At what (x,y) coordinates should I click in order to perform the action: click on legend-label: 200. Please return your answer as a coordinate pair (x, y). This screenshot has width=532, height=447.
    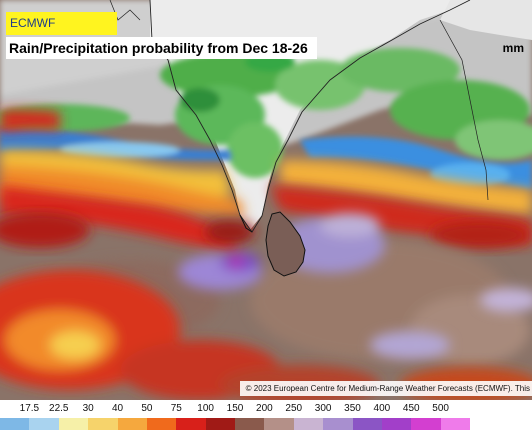
    Looking at the image, I should click on (264, 408).